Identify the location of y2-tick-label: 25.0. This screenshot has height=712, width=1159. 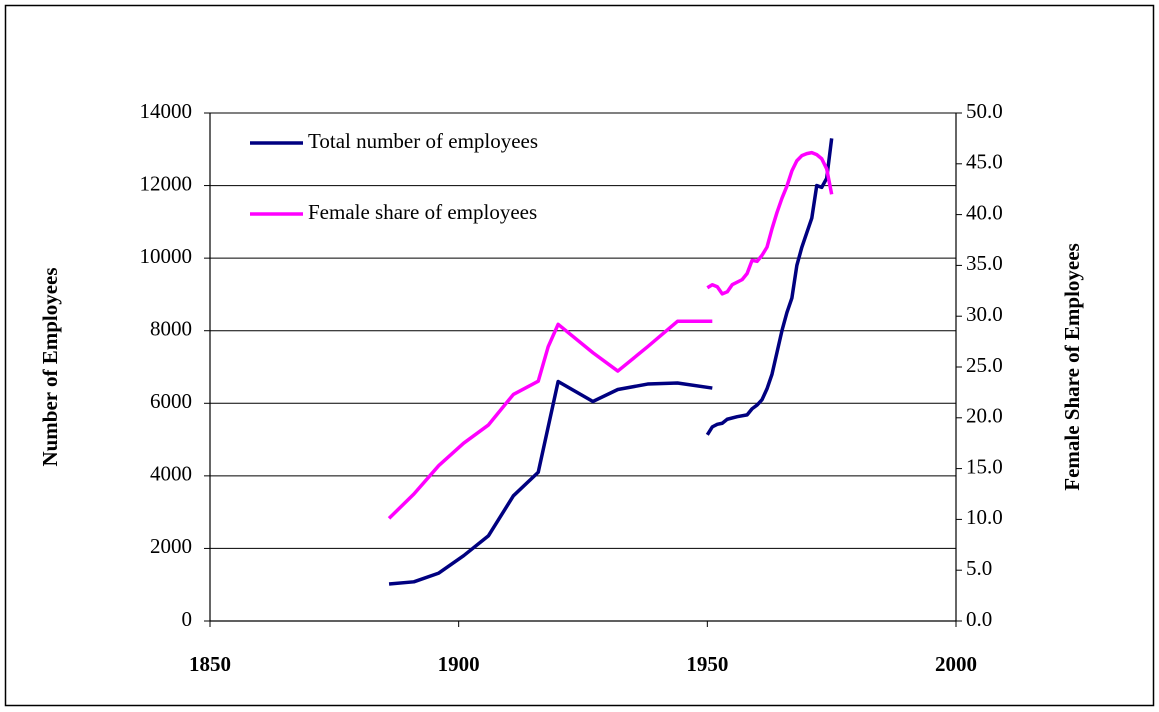
(984, 365).